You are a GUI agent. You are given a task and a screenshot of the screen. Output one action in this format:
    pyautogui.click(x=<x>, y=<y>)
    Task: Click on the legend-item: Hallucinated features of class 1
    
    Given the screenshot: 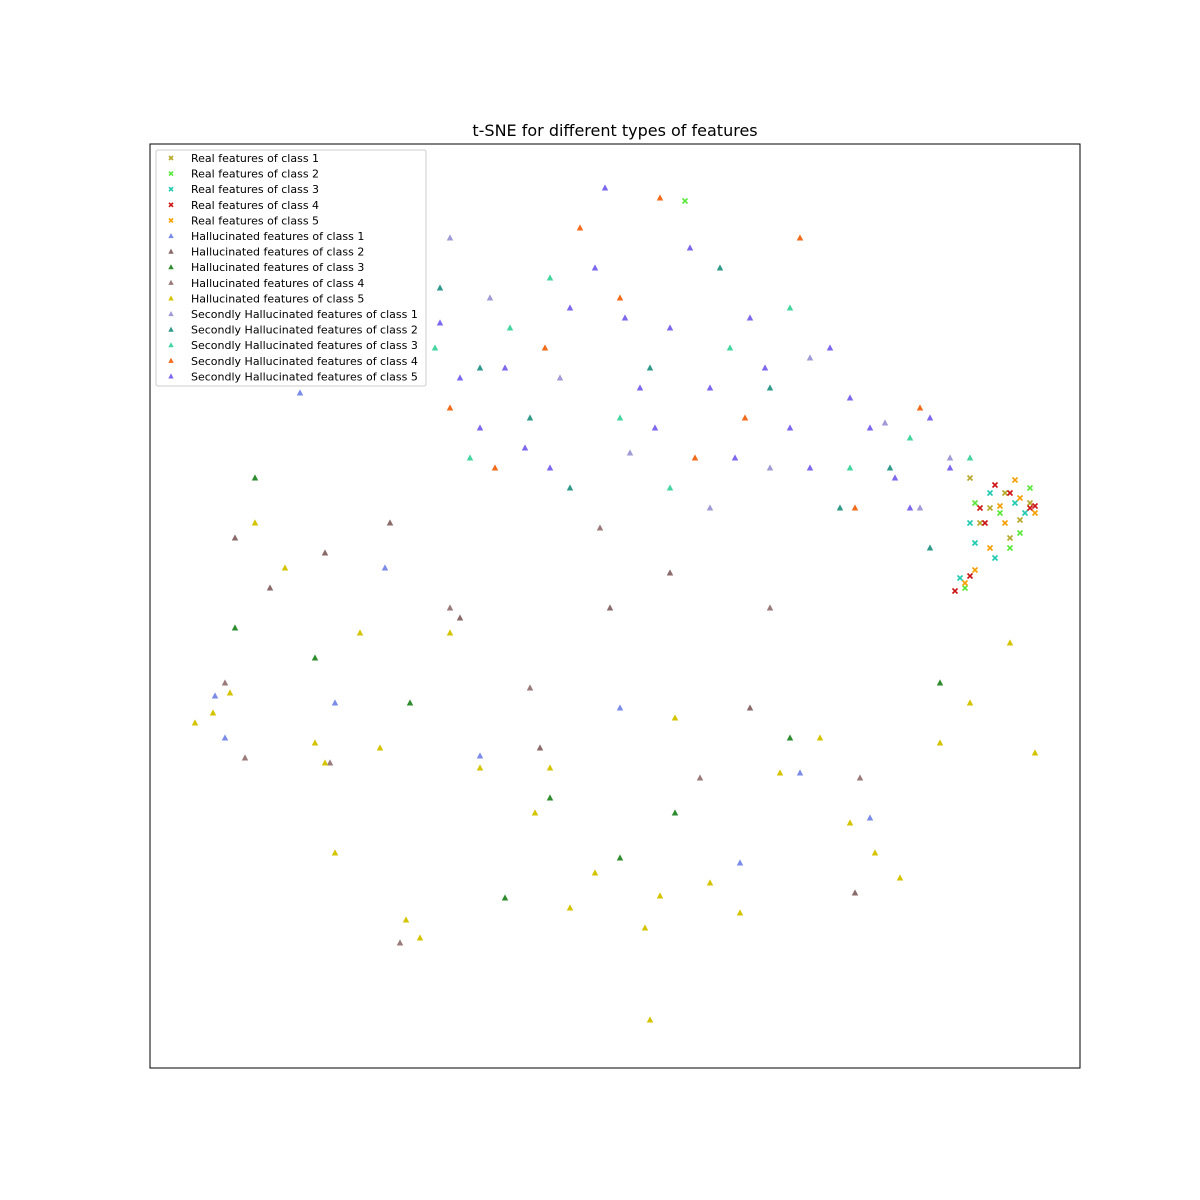 What is the action you would take?
    pyautogui.click(x=266, y=236)
    